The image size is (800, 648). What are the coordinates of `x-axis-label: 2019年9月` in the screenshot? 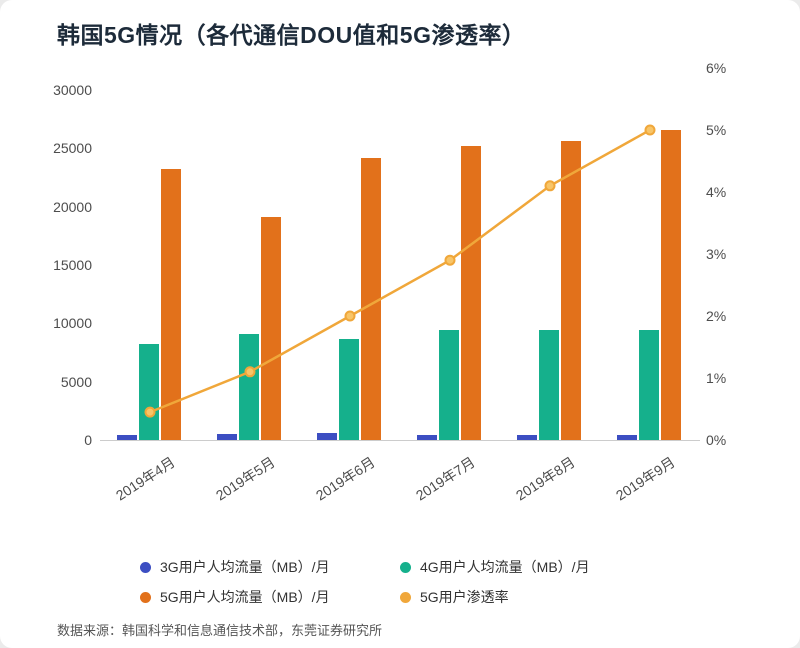 It's located at (645, 478).